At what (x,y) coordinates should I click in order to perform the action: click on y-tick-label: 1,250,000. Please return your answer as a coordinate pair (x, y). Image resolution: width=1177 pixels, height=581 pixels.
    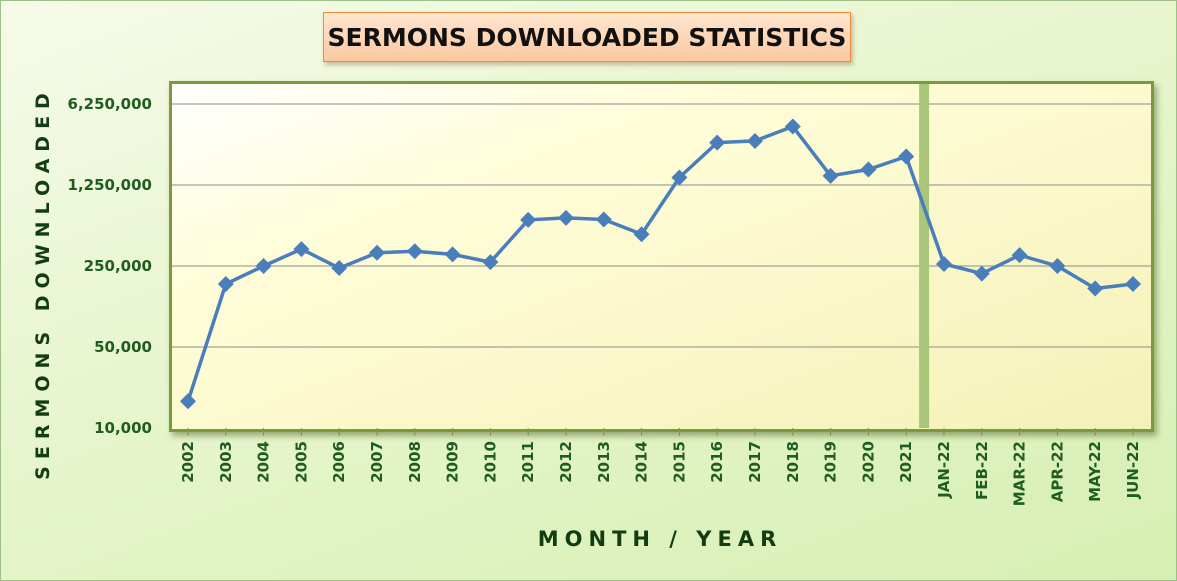
    Looking at the image, I should click on (110, 185).